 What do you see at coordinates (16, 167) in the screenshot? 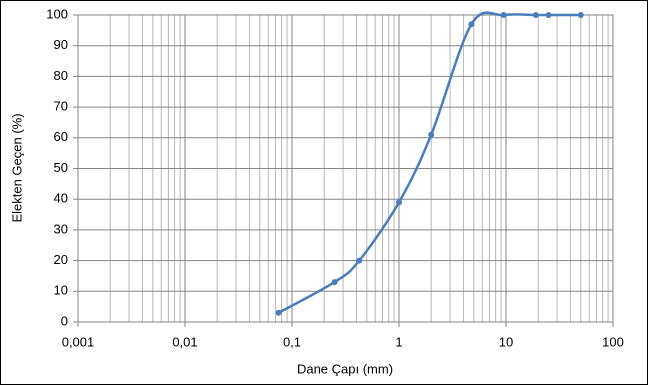
I see `y-axis-title: Elekten Geçen (%)` at bounding box center [16, 167].